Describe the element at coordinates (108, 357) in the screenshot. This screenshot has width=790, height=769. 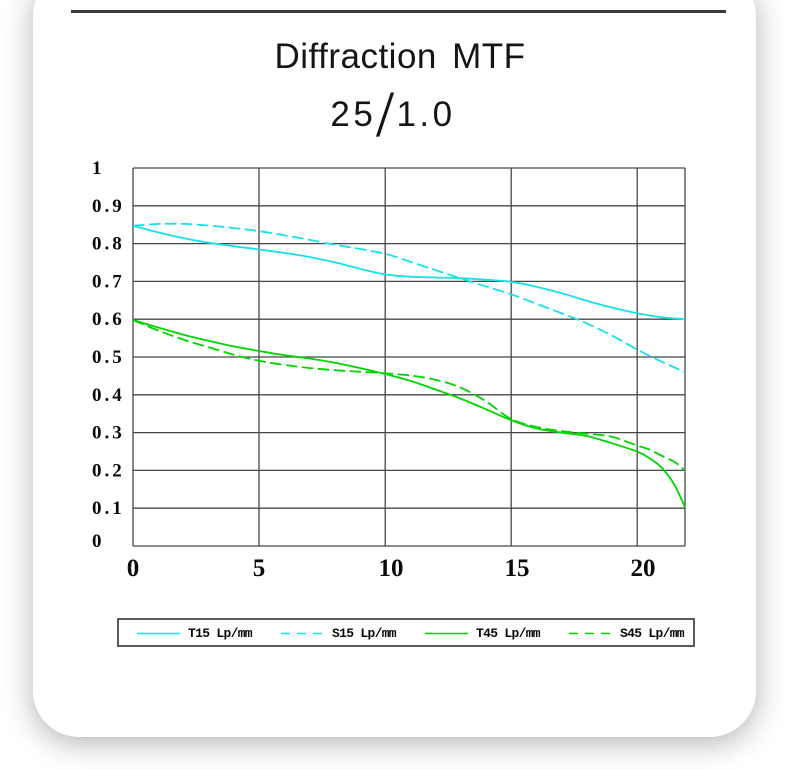
I see `svg-text: 0.5` at that location.